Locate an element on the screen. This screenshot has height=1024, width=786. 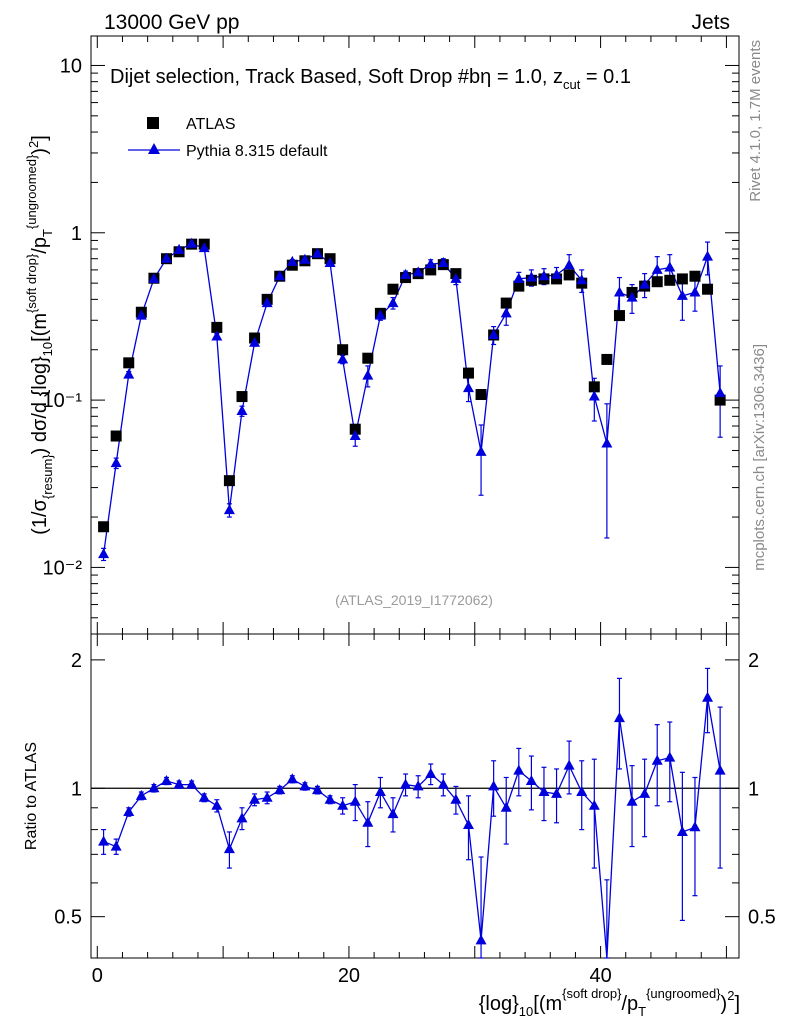
x-tick-label: 0 is located at coordinates (97, 976).